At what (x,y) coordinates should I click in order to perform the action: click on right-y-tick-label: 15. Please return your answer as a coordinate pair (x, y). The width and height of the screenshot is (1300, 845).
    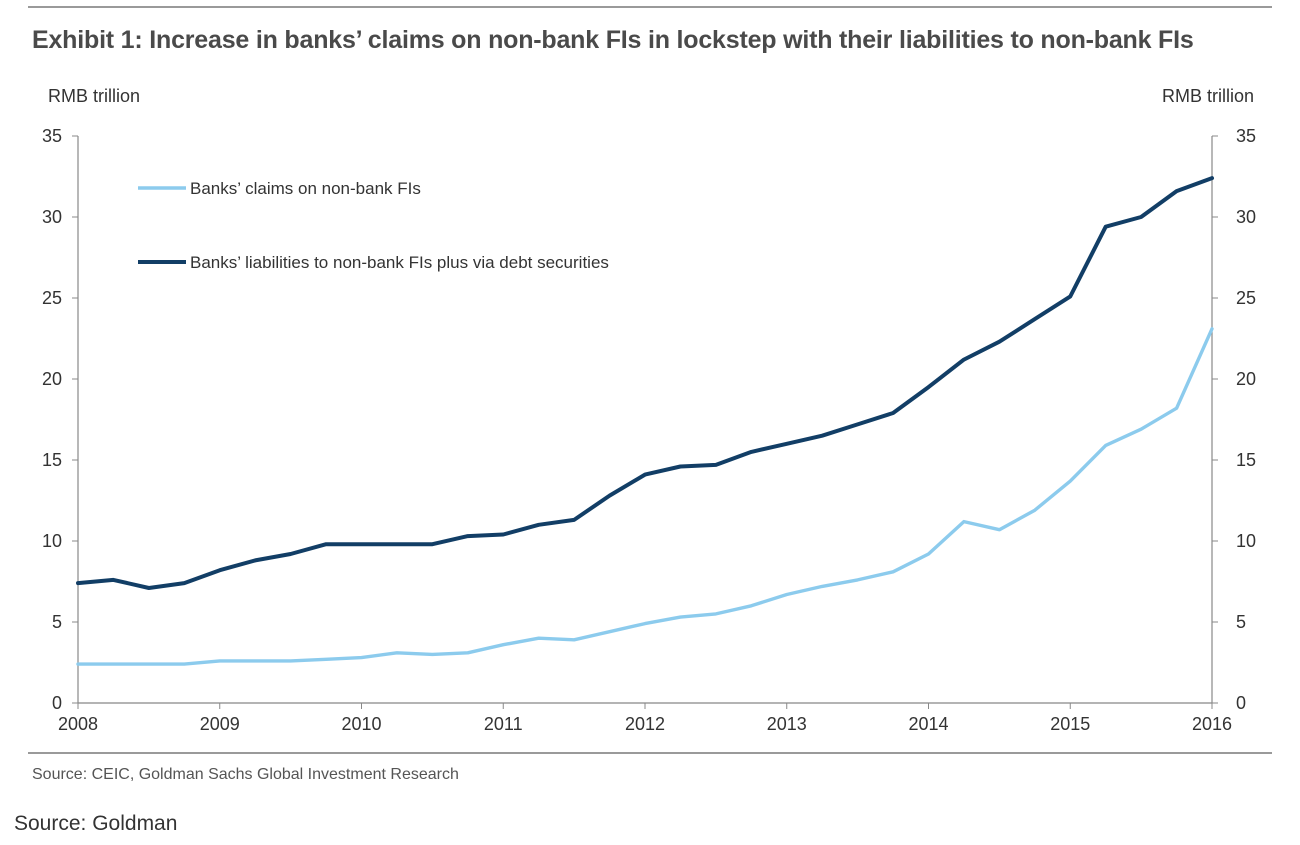
    Looking at the image, I should click on (1246, 460).